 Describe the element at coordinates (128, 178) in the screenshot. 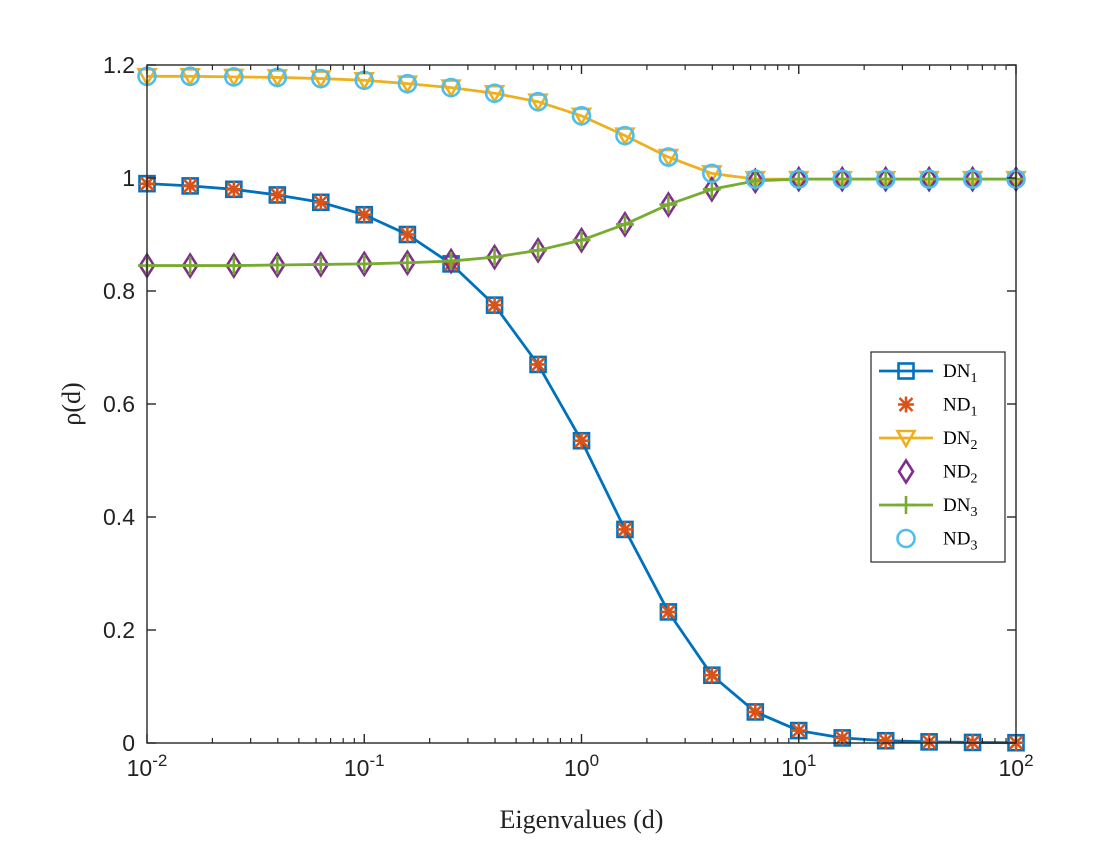

I see `y-tick-label: 1` at that location.